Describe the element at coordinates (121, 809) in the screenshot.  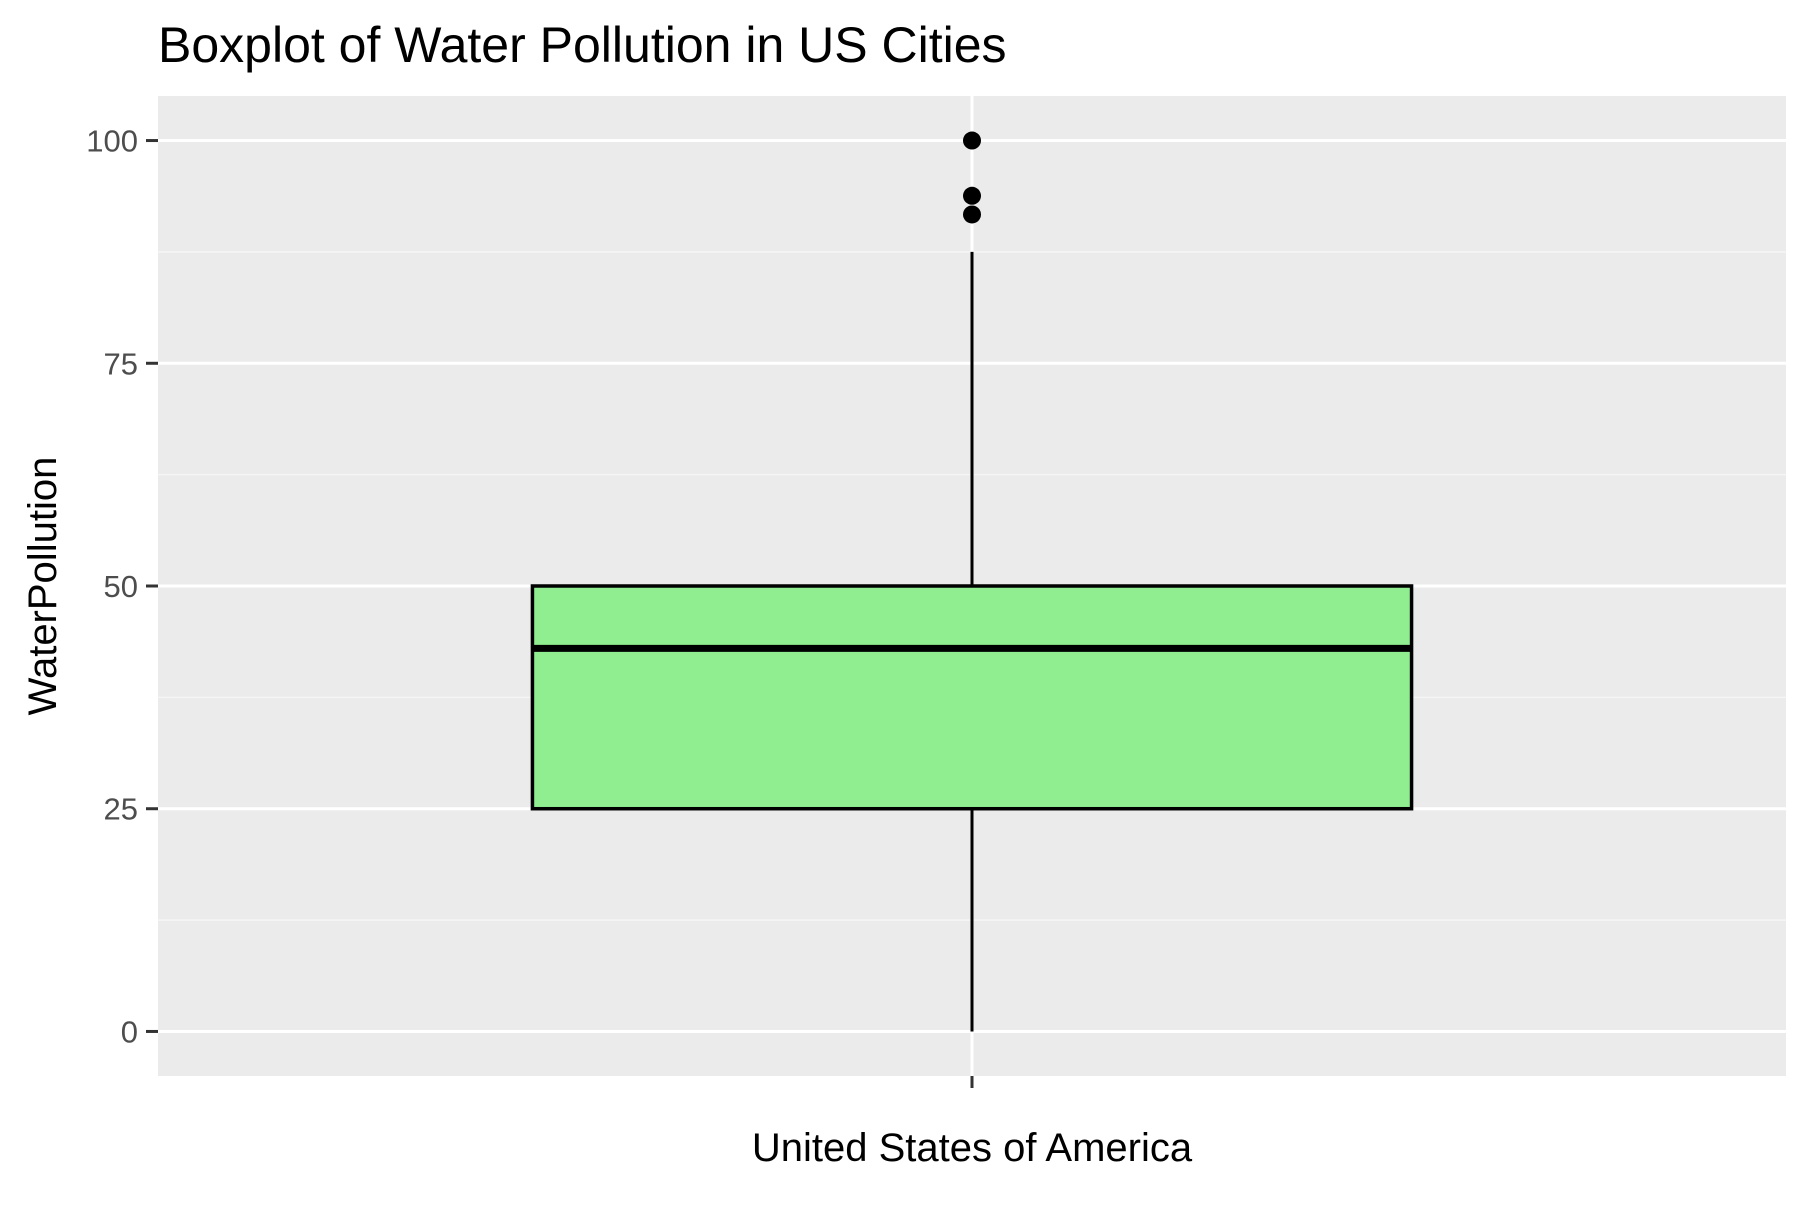
I see `y-tick-label: 25` at that location.